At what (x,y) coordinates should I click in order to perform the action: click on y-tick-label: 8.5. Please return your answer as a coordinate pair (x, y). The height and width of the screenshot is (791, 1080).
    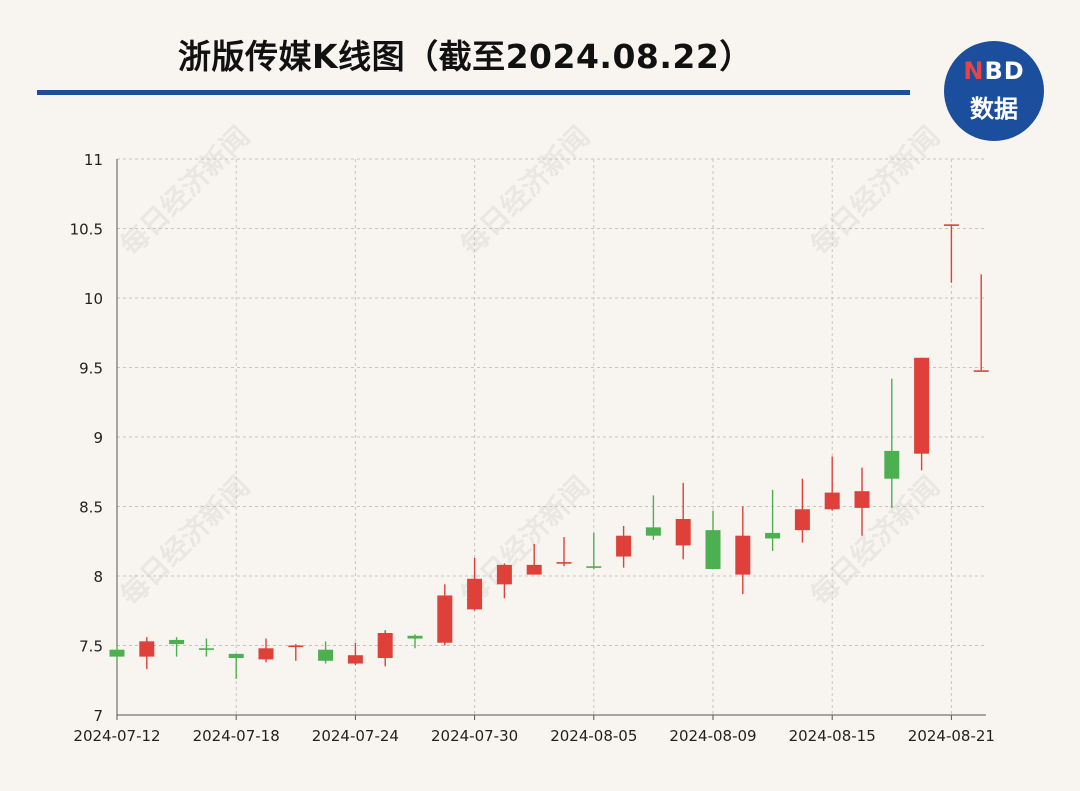
    Looking at the image, I should click on (91, 508).